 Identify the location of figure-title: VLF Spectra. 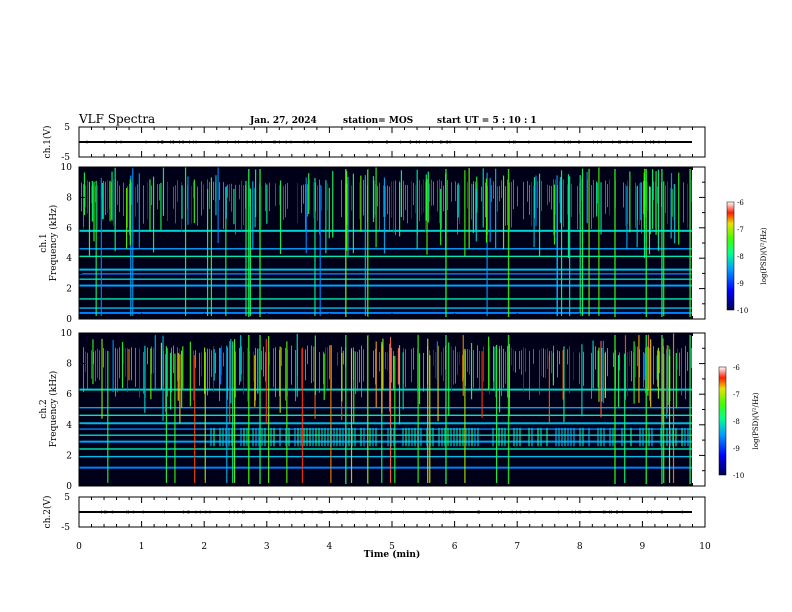
(116, 119).